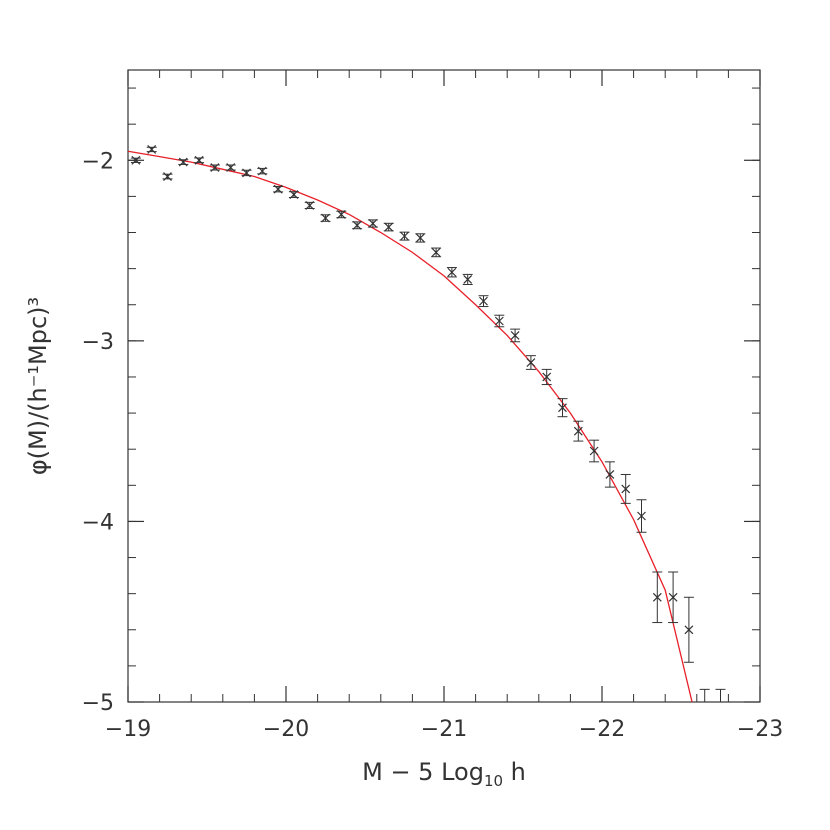  I want to click on x-tick-label: −23, so click(760, 729).